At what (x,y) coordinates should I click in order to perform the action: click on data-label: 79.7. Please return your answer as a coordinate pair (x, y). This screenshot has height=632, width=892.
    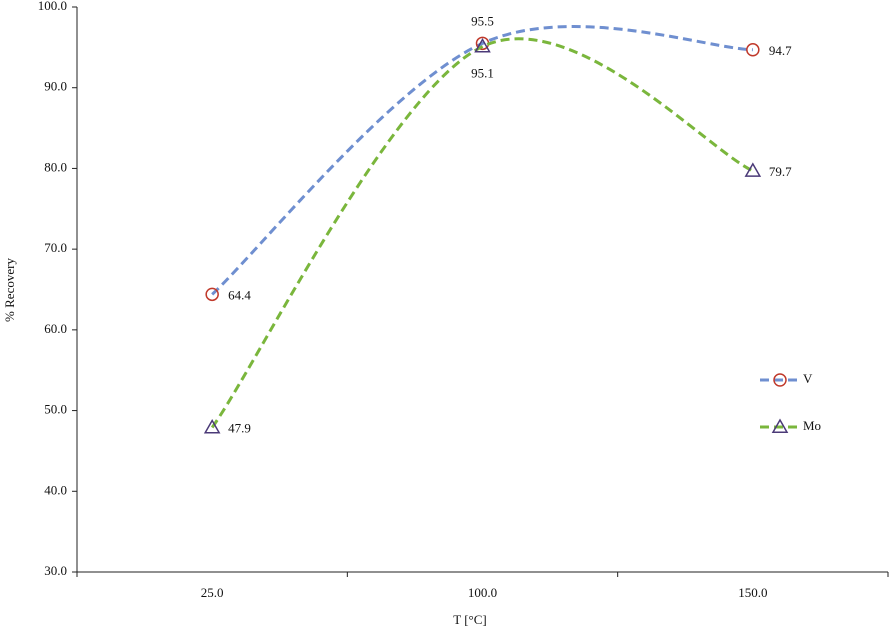
    Looking at the image, I should click on (780, 171).